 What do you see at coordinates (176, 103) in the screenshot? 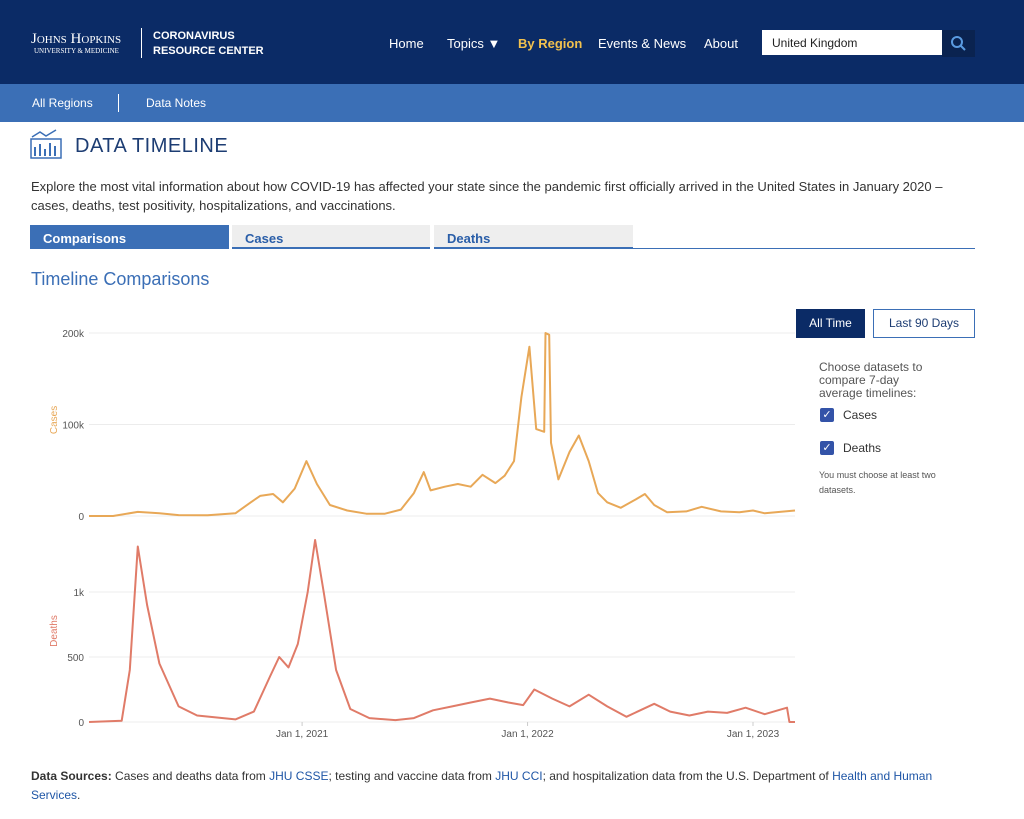
I see `subnav-link: Data Notes` at bounding box center [176, 103].